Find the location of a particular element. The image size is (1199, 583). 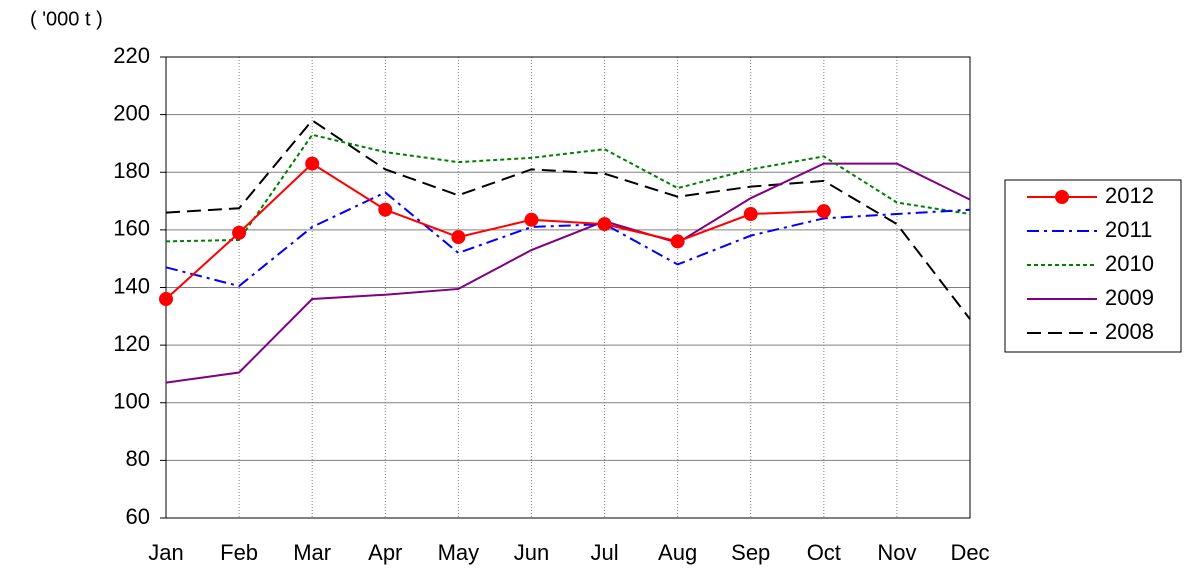

x-tick-label: Nov is located at coordinates (896, 552).